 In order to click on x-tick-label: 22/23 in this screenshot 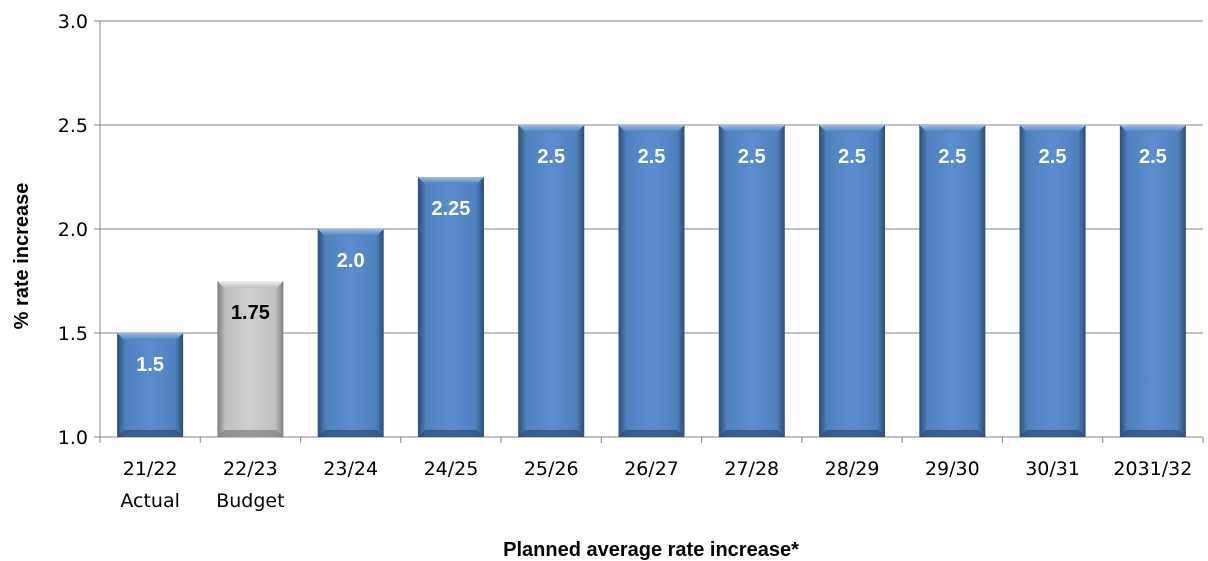, I will do `click(250, 469)`.